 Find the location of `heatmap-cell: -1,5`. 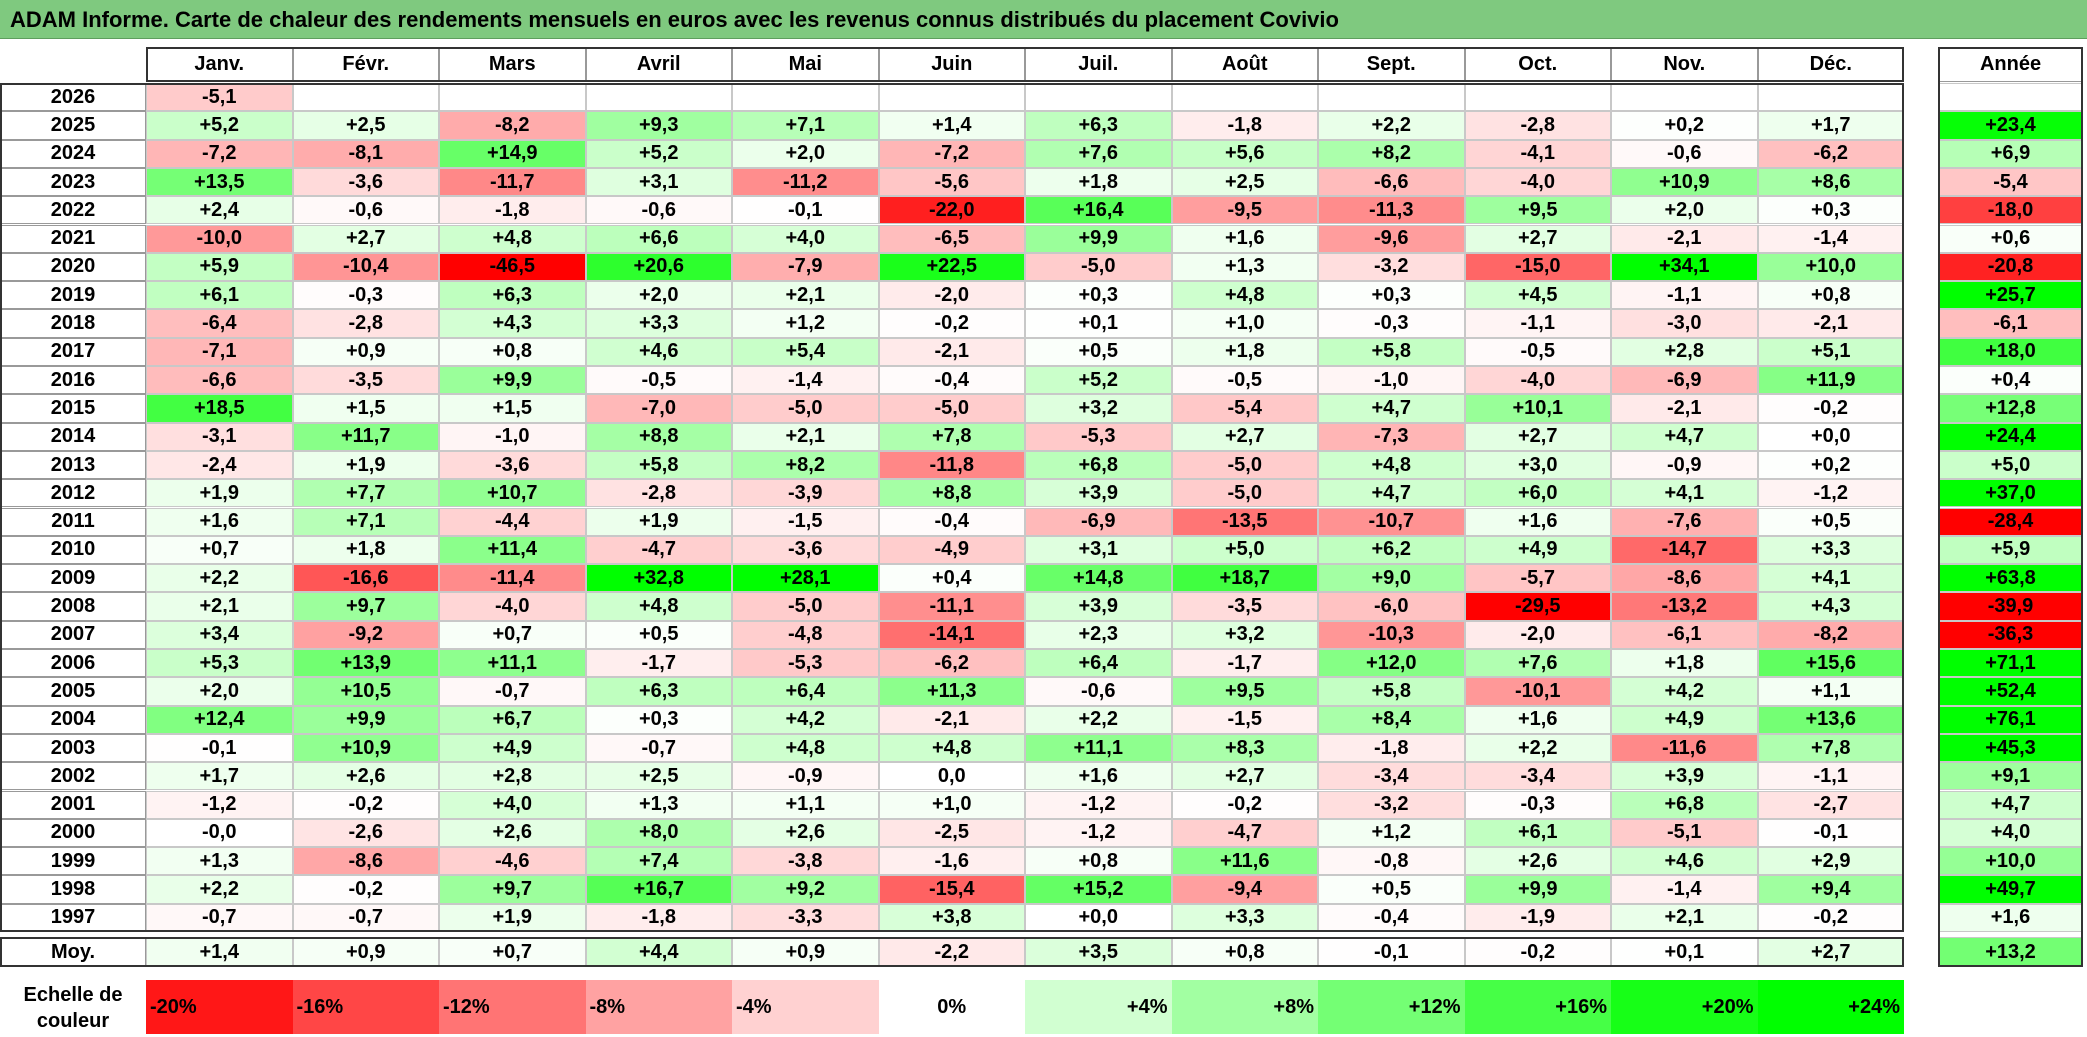

heatmap-cell: -1,5 is located at coordinates (1244, 719).